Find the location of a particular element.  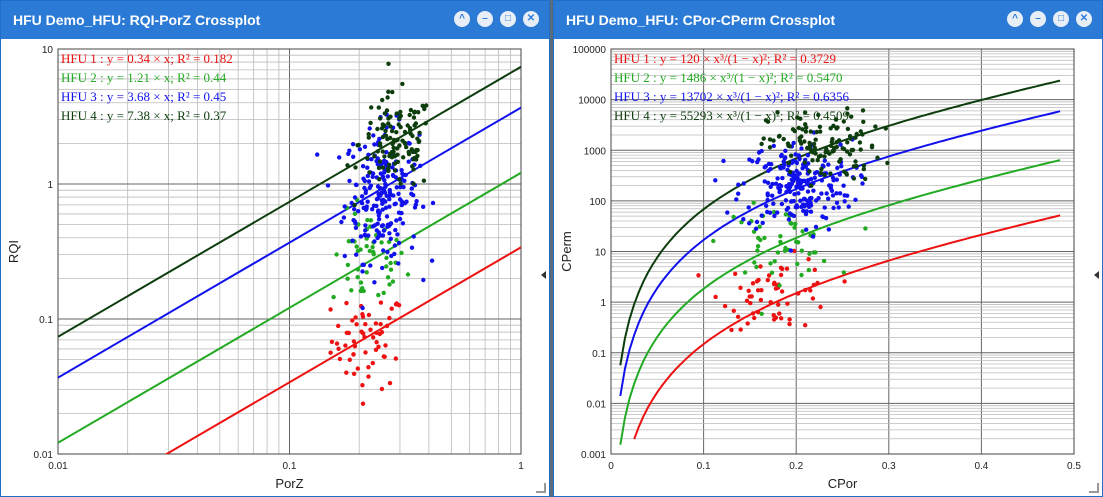

window-controls: ^ – □ ✕ is located at coordinates (496, 19).